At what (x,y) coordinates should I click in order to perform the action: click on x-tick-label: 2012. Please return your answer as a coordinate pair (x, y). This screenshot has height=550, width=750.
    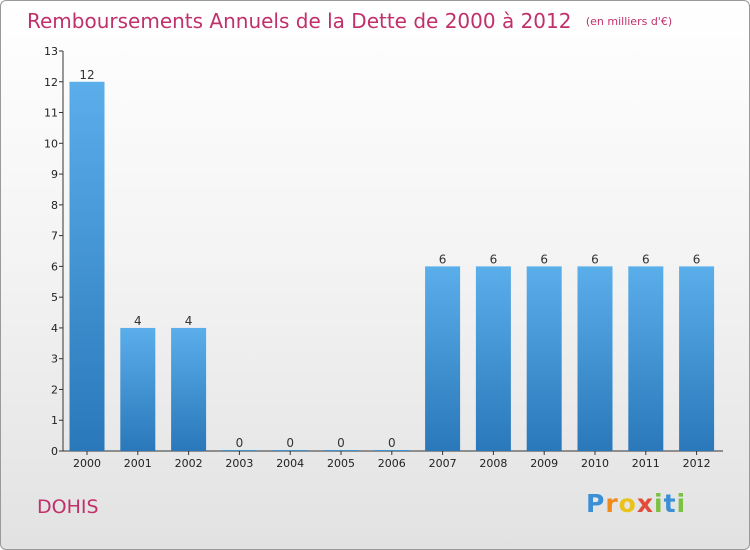
    Looking at the image, I should click on (697, 463).